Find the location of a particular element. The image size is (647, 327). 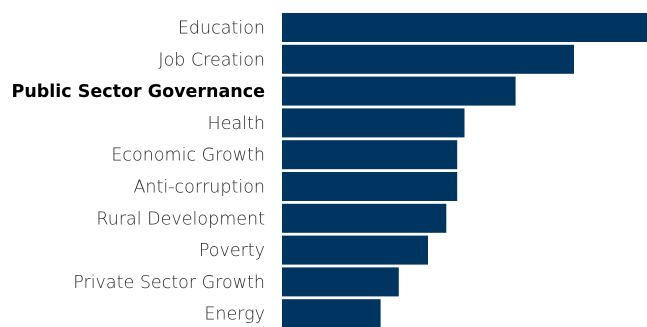

category-label-poverty: Poverty is located at coordinates (232, 251).